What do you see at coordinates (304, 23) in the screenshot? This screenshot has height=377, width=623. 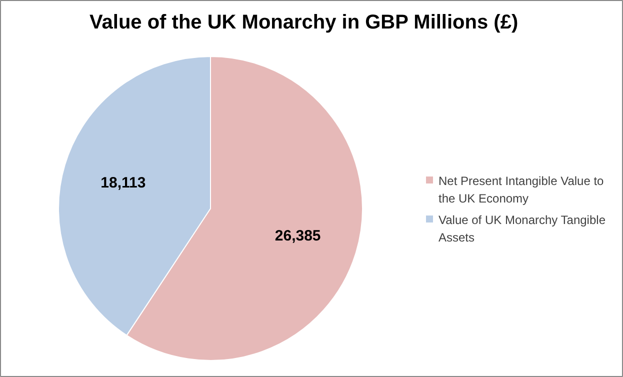 I see `chart-title: Value of the UK Monarchy in GBP Millions (£)` at bounding box center [304, 23].